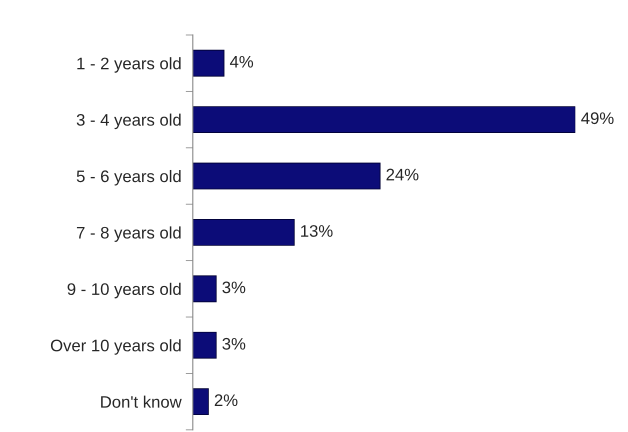 Image resolution: width=628 pixels, height=432 pixels. I want to click on y-tick-label: Over 10 years old, so click(115, 347).